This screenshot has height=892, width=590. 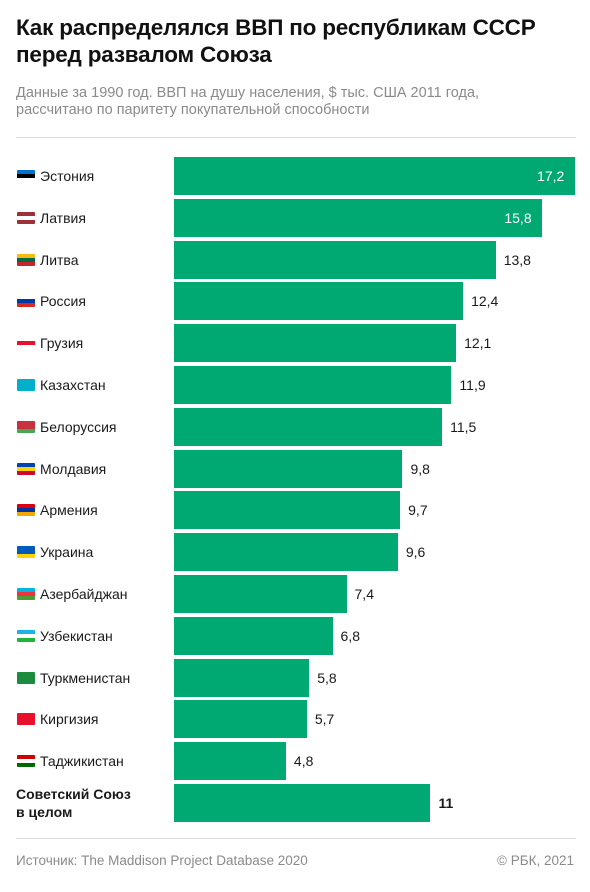 What do you see at coordinates (67, 176) in the screenshot?
I see `category-label: Эстония` at bounding box center [67, 176].